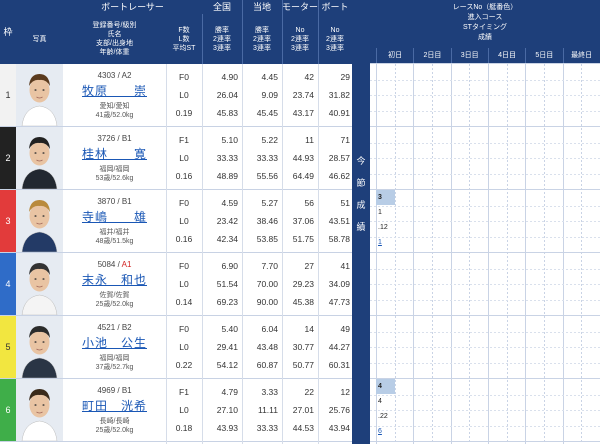  What do you see at coordinates (335, 39) in the screenshot?
I see `header-boat-sub: No 2連率 3連率` at bounding box center [335, 39].